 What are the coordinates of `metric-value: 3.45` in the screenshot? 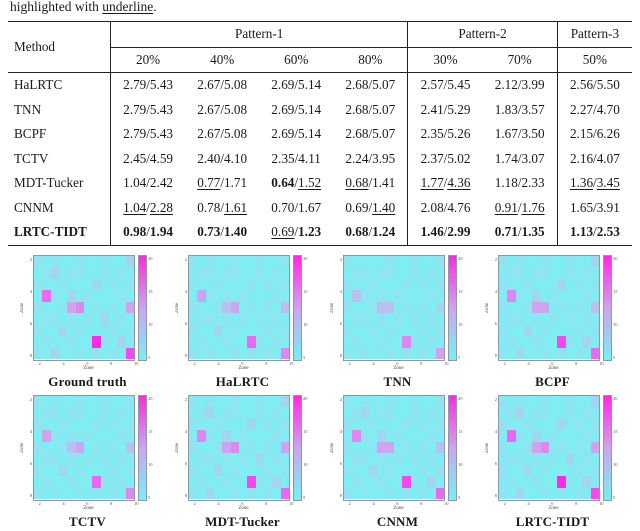 It's located at (608, 182).